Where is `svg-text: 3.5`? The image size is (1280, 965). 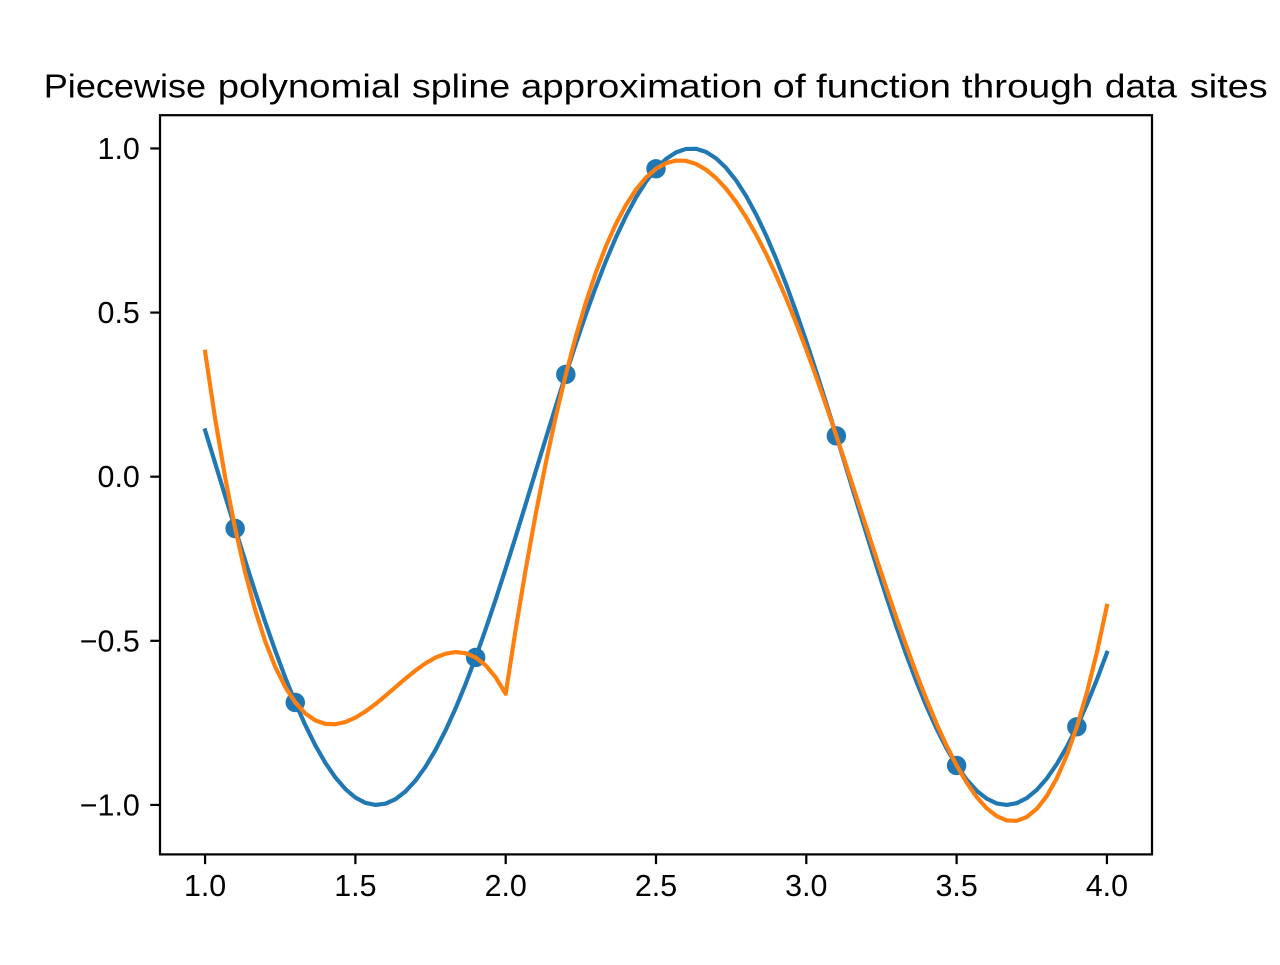
svg-text: 3.5 is located at coordinates (956, 886).